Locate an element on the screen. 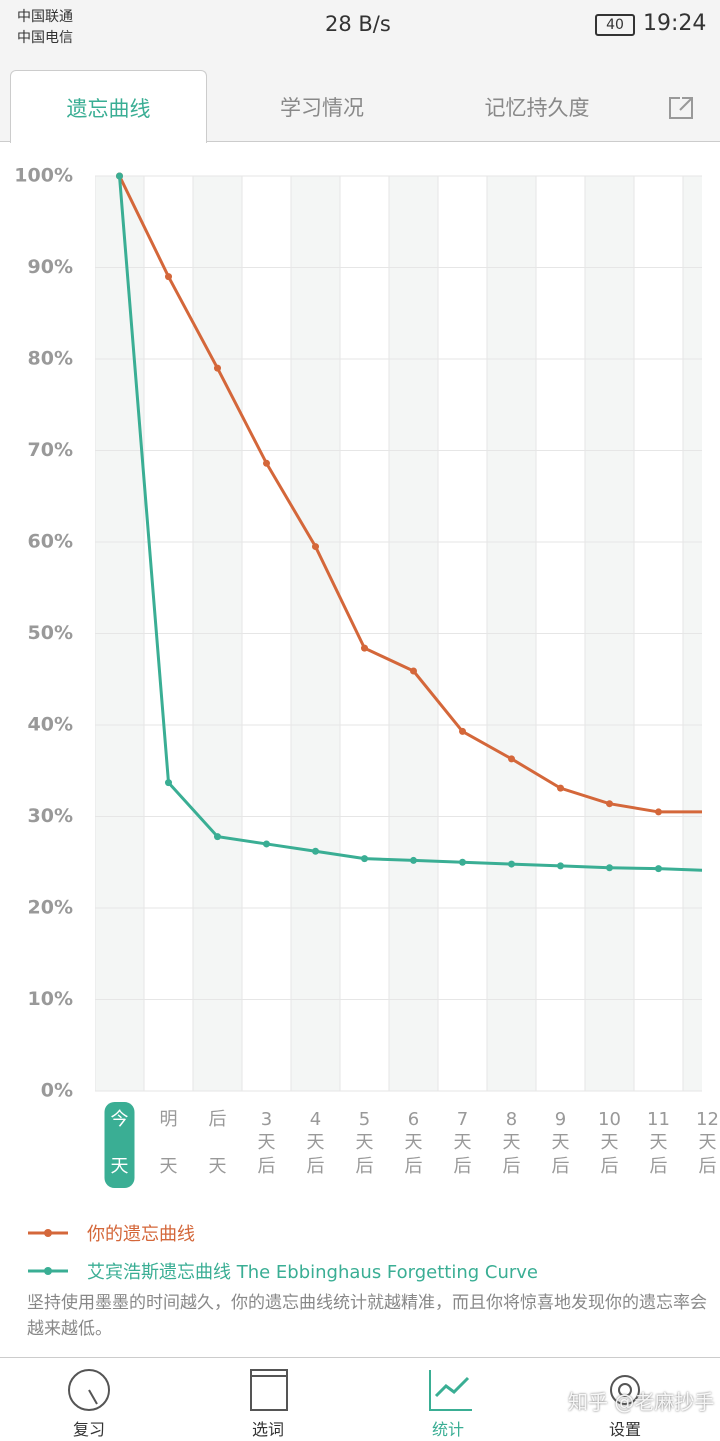  carrier: 中国电信 is located at coordinates (45, 38).